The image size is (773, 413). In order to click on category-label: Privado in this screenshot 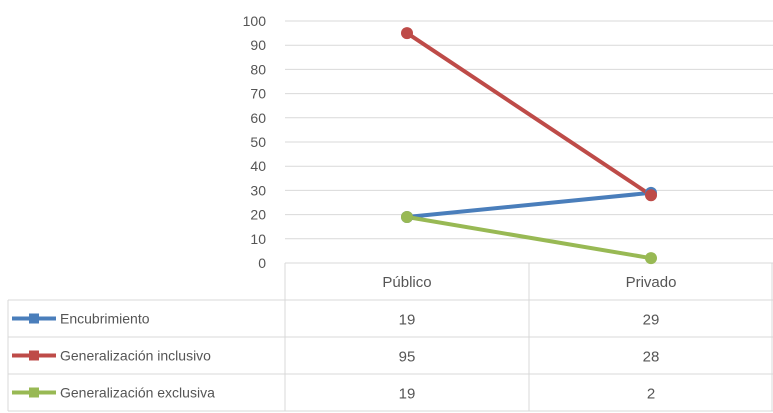, I will do `click(651, 282)`.